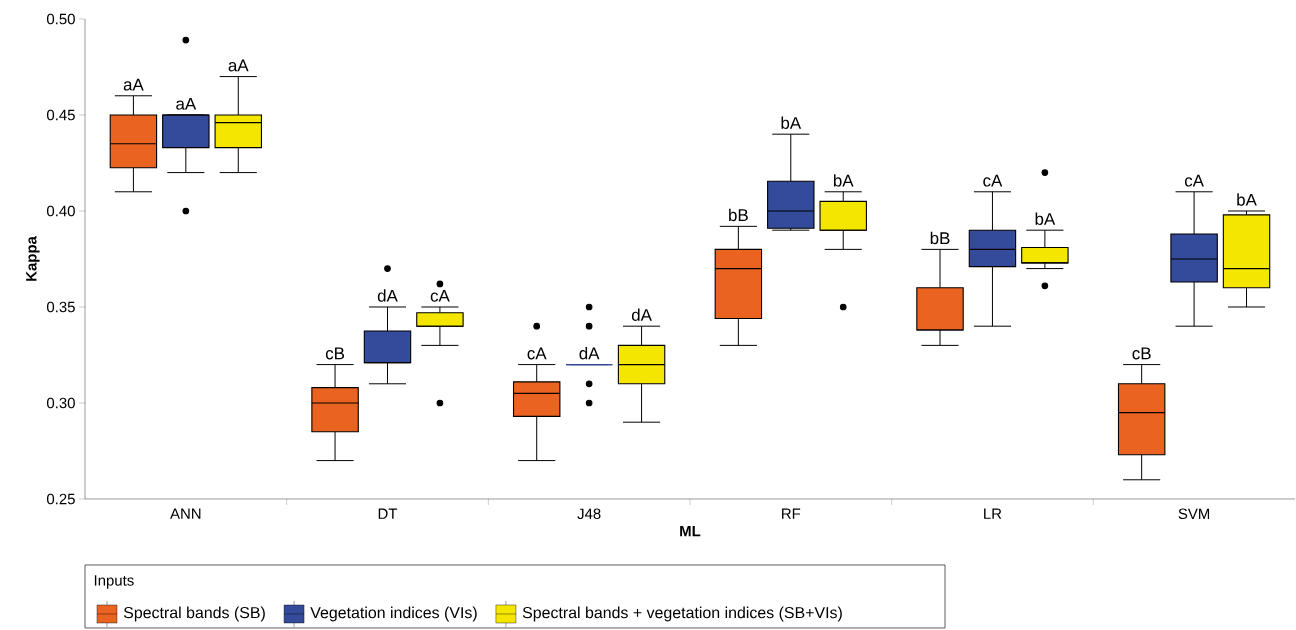  I want to click on y-axis-title: Kappa, so click(33, 258).